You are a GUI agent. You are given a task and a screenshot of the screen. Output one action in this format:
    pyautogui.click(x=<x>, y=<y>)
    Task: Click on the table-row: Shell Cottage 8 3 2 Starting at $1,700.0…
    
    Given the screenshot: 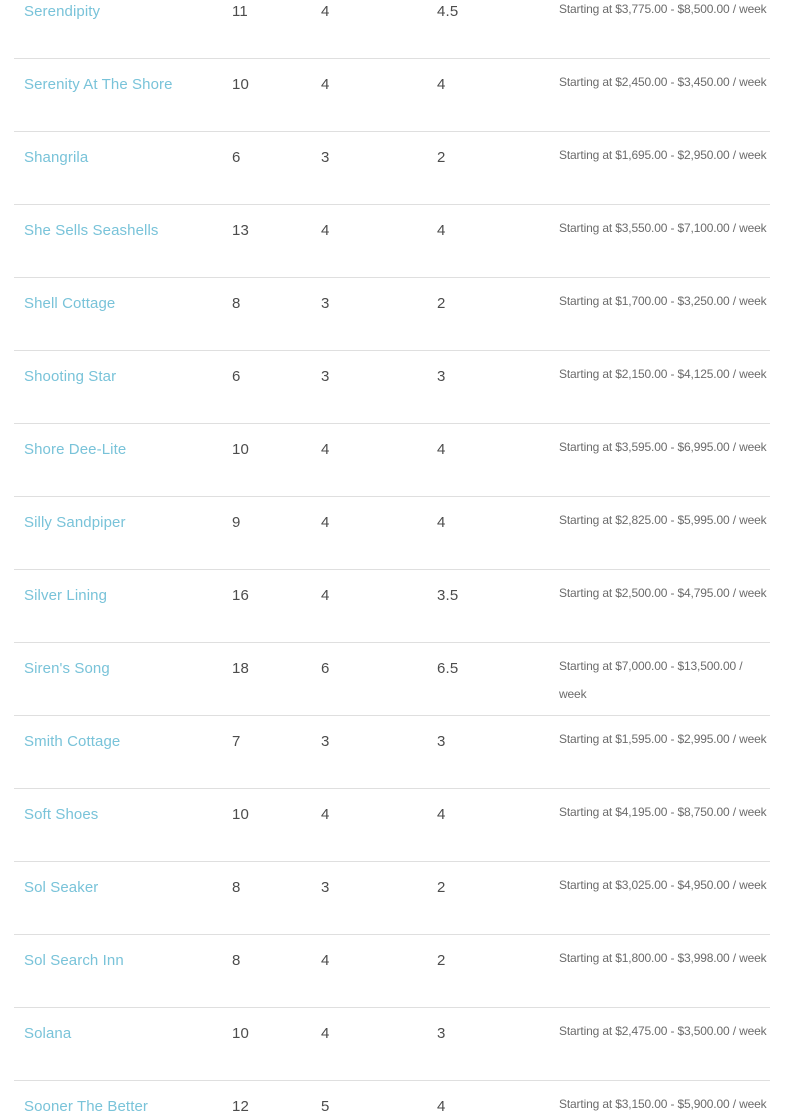 What is the action you would take?
    pyautogui.click(x=392, y=314)
    